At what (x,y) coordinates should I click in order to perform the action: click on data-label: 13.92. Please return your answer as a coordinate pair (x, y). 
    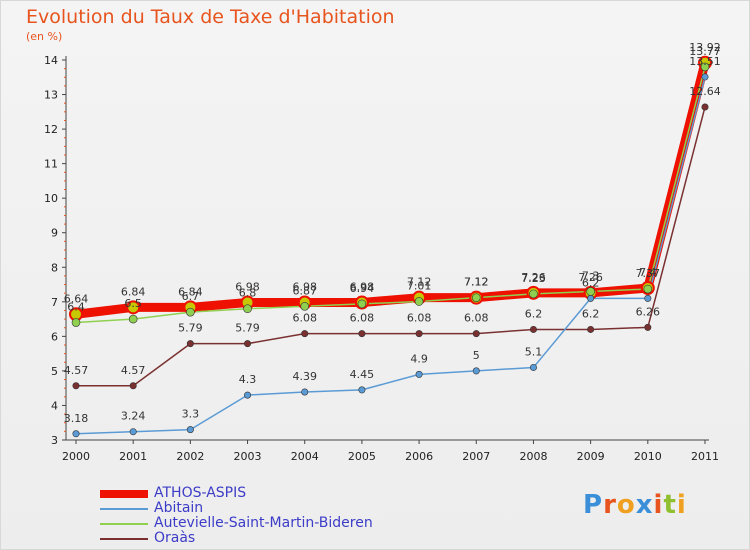
    Looking at the image, I should click on (705, 47).